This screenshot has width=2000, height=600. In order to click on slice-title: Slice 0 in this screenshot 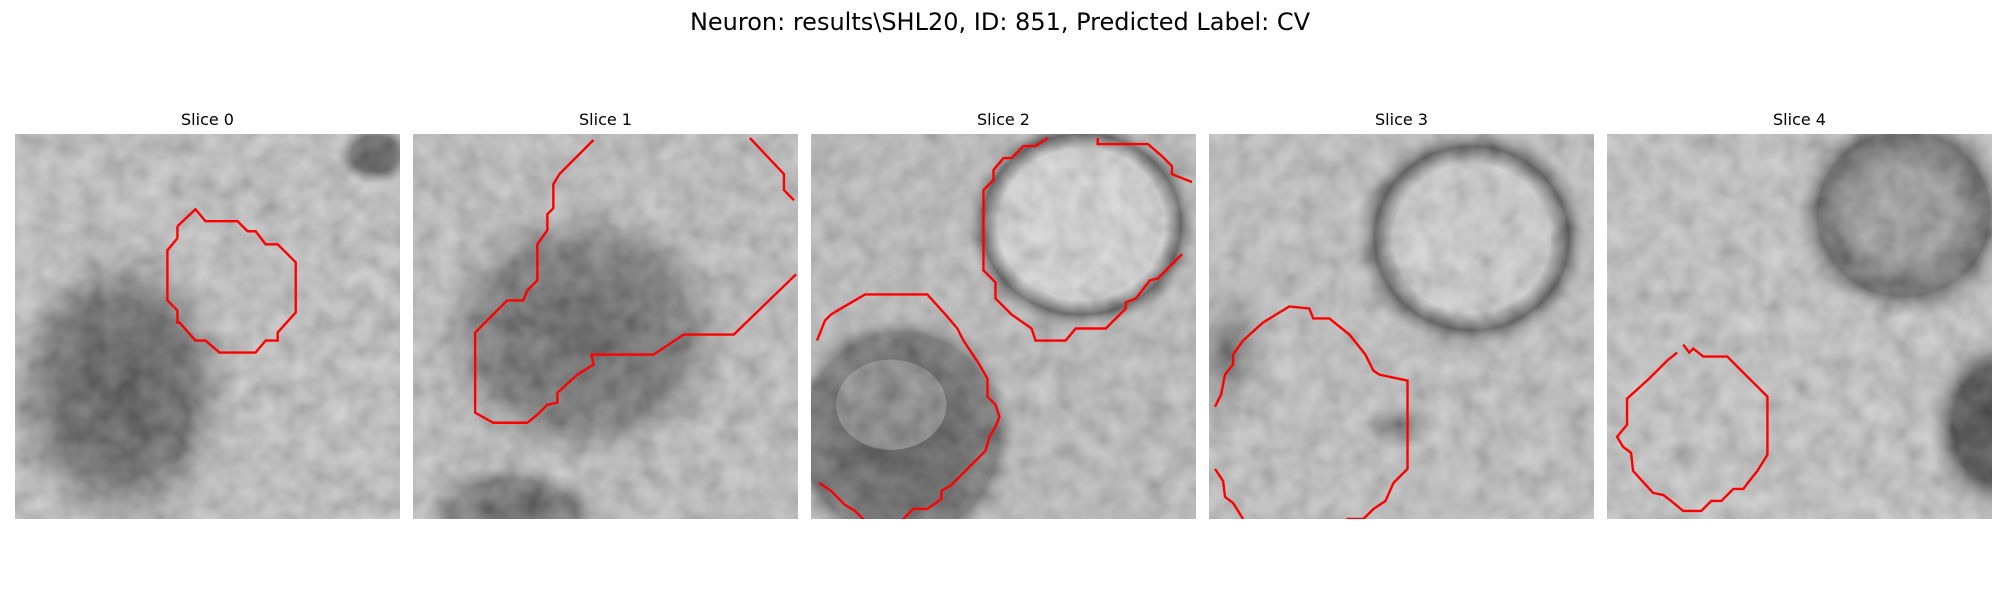, I will do `click(207, 119)`.